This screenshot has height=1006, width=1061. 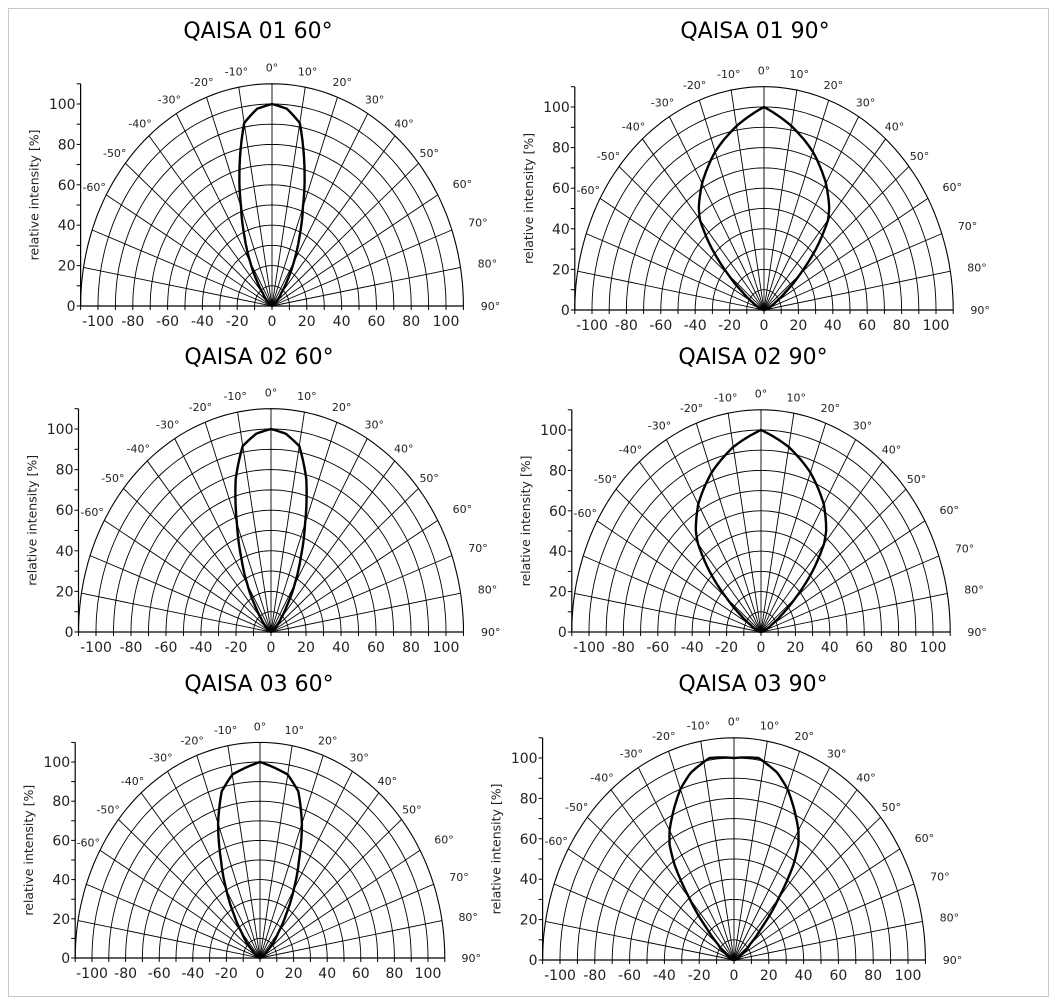 I want to click on y-tick-label: 100, so click(x=556, y=108).